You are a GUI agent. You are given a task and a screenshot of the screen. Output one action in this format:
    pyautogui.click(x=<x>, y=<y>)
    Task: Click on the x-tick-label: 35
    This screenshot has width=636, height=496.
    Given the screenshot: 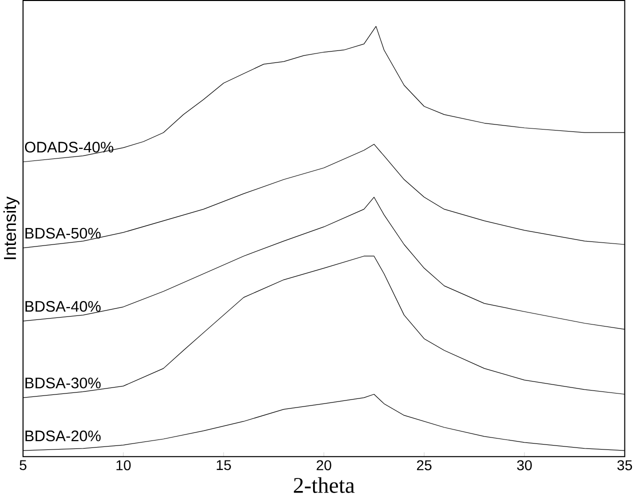 What is the action you would take?
    pyautogui.click(x=624, y=465)
    